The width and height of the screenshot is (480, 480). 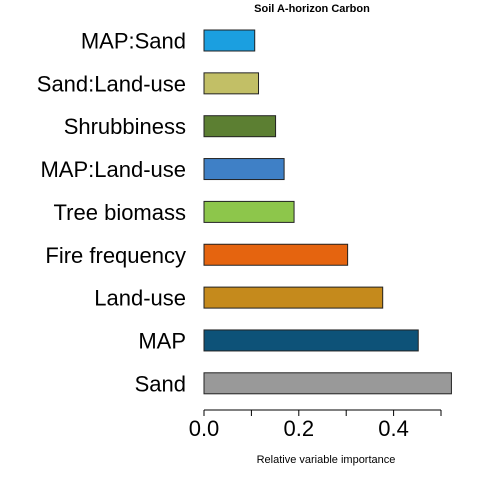 What do you see at coordinates (229, 40) in the screenshot?
I see `bar-map-sand` at bounding box center [229, 40].